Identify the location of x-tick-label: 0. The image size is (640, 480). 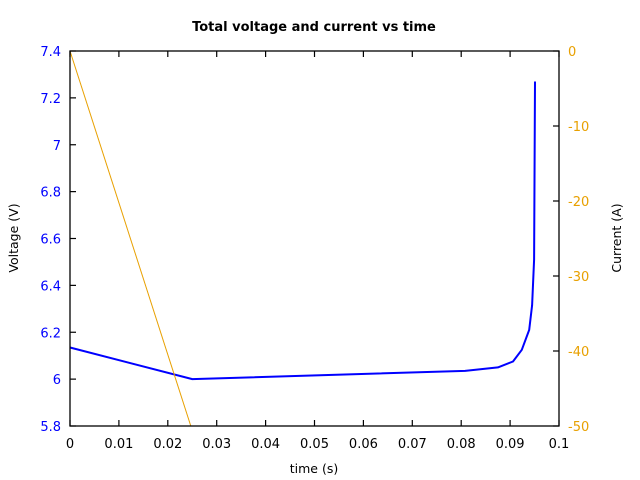
(70, 444).